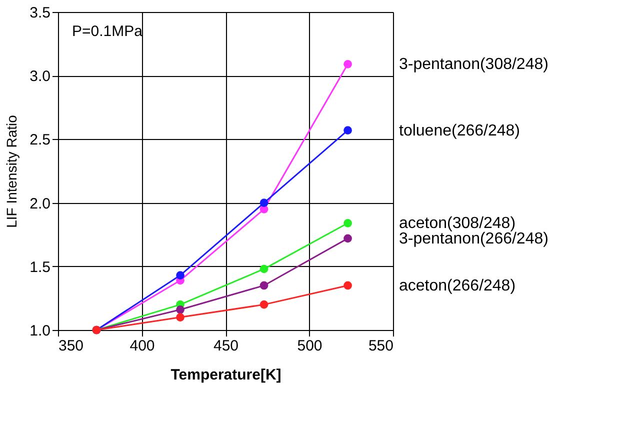 This screenshot has height=444, width=633. What do you see at coordinates (226, 375) in the screenshot?
I see `x-axis-title: Temperature[K]` at bounding box center [226, 375].